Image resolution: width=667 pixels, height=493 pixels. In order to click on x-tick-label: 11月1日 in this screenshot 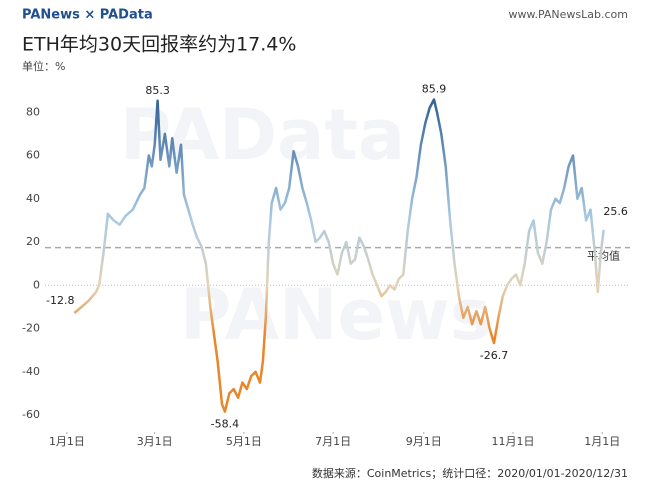, I will do `click(513, 441)`.